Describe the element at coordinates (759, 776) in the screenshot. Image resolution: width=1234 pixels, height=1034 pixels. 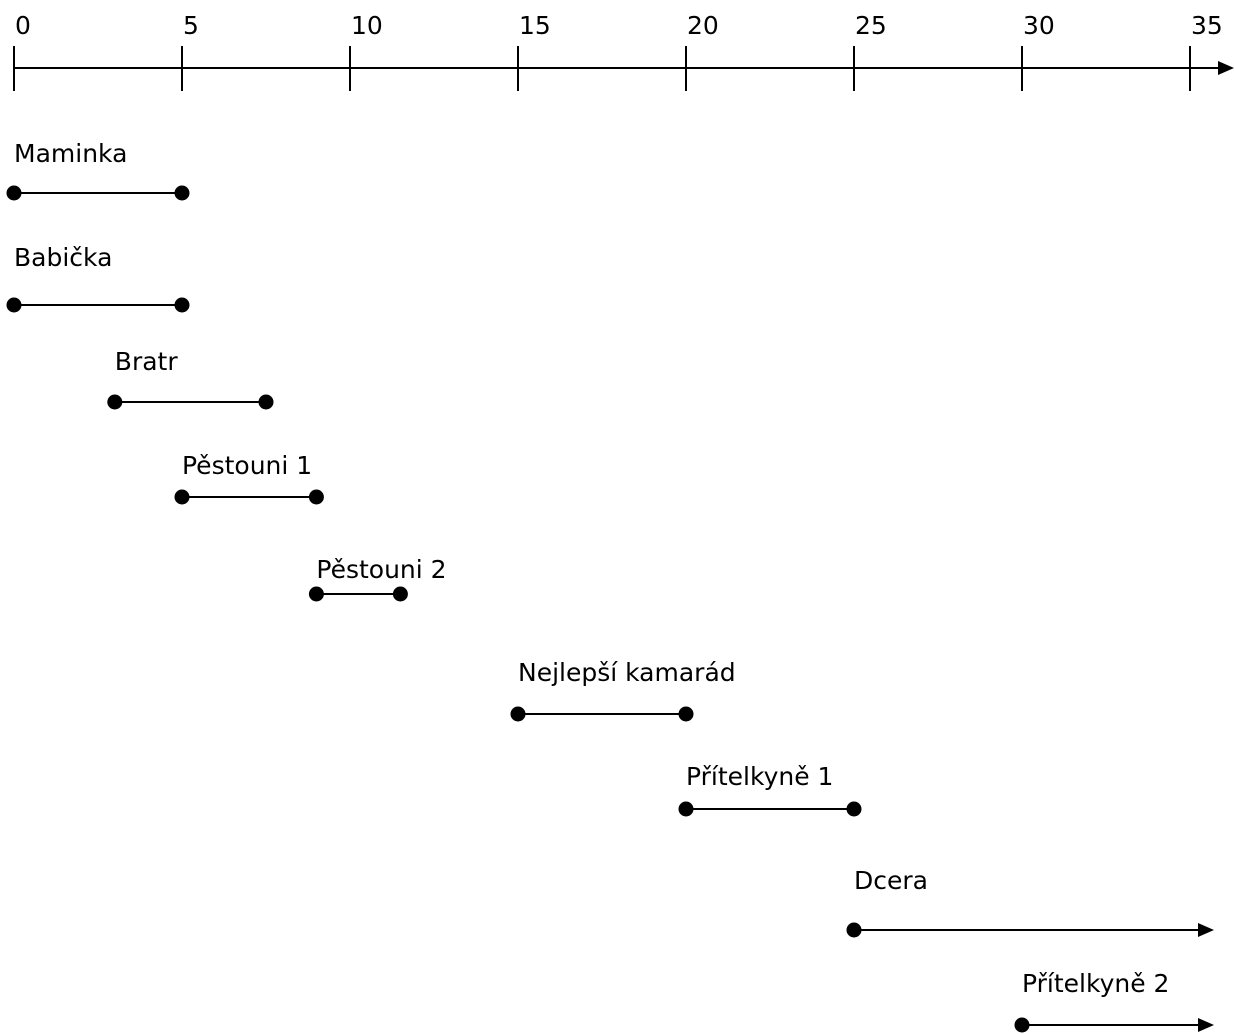
I see `interval-label: Přítelkyně 1` at that location.